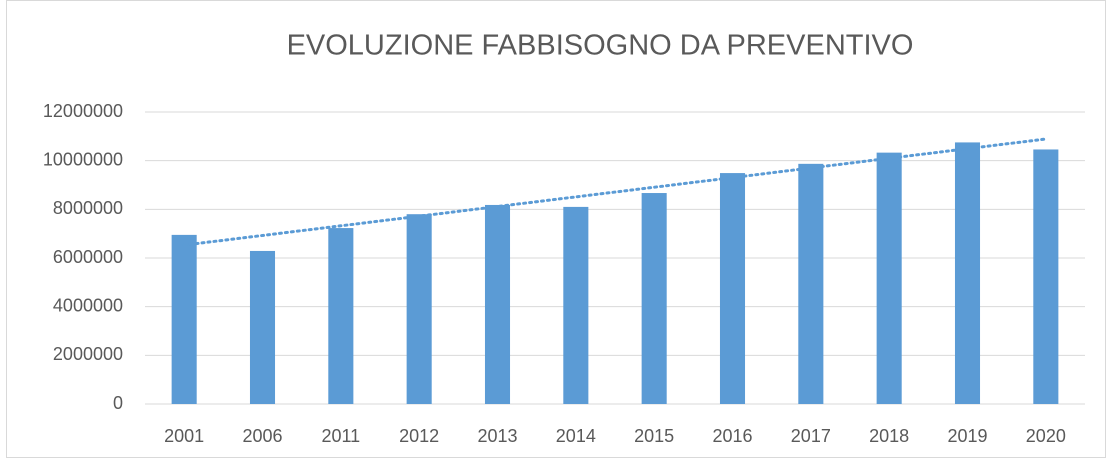 The width and height of the screenshot is (1113, 459). I want to click on chart-title: EVOLUZIONE FABBISOGNO DA PREVENTIVO, so click(600, 46).